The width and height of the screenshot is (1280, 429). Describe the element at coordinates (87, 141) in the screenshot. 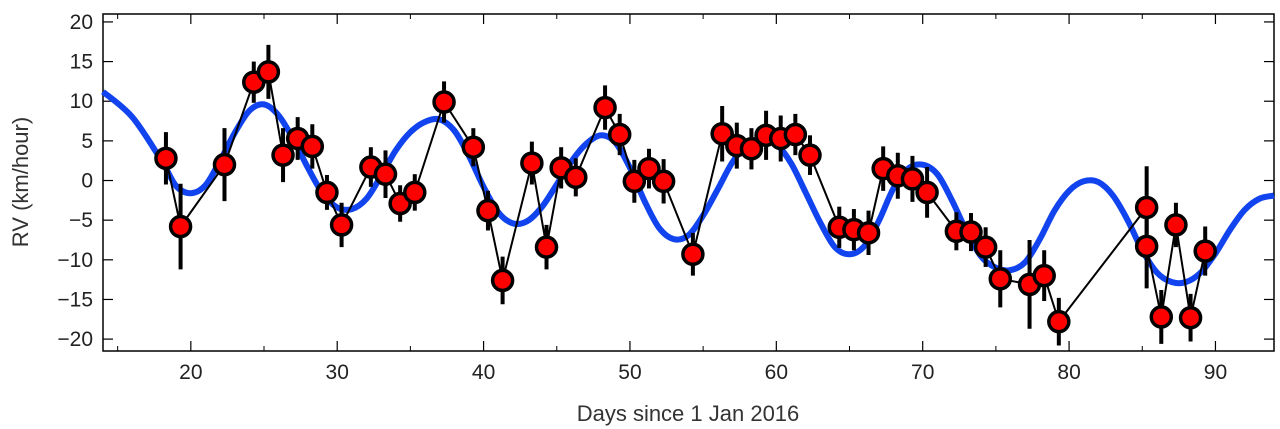

I see `y-tick-label: 5` at that location.